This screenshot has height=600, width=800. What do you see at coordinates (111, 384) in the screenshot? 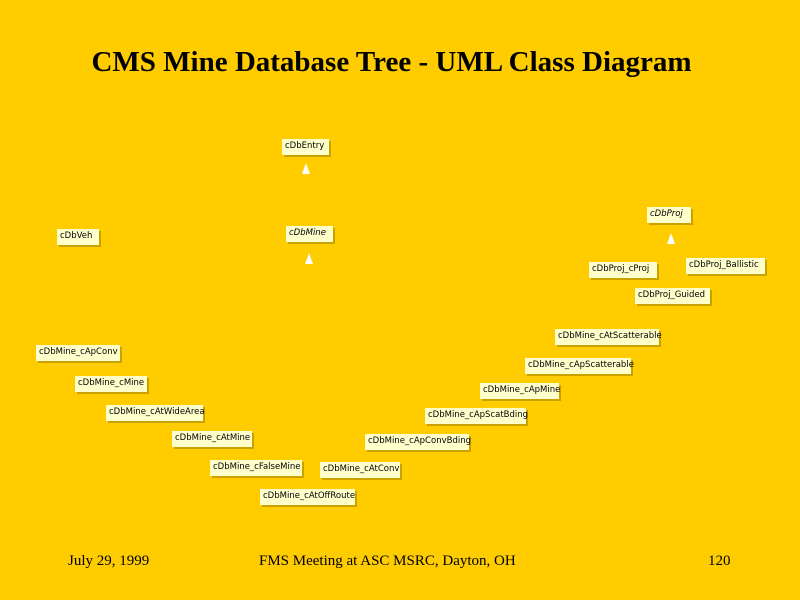
I see `class-box-mine-c-mine: cDbMine_cMine` at bounding box center [111, 384].